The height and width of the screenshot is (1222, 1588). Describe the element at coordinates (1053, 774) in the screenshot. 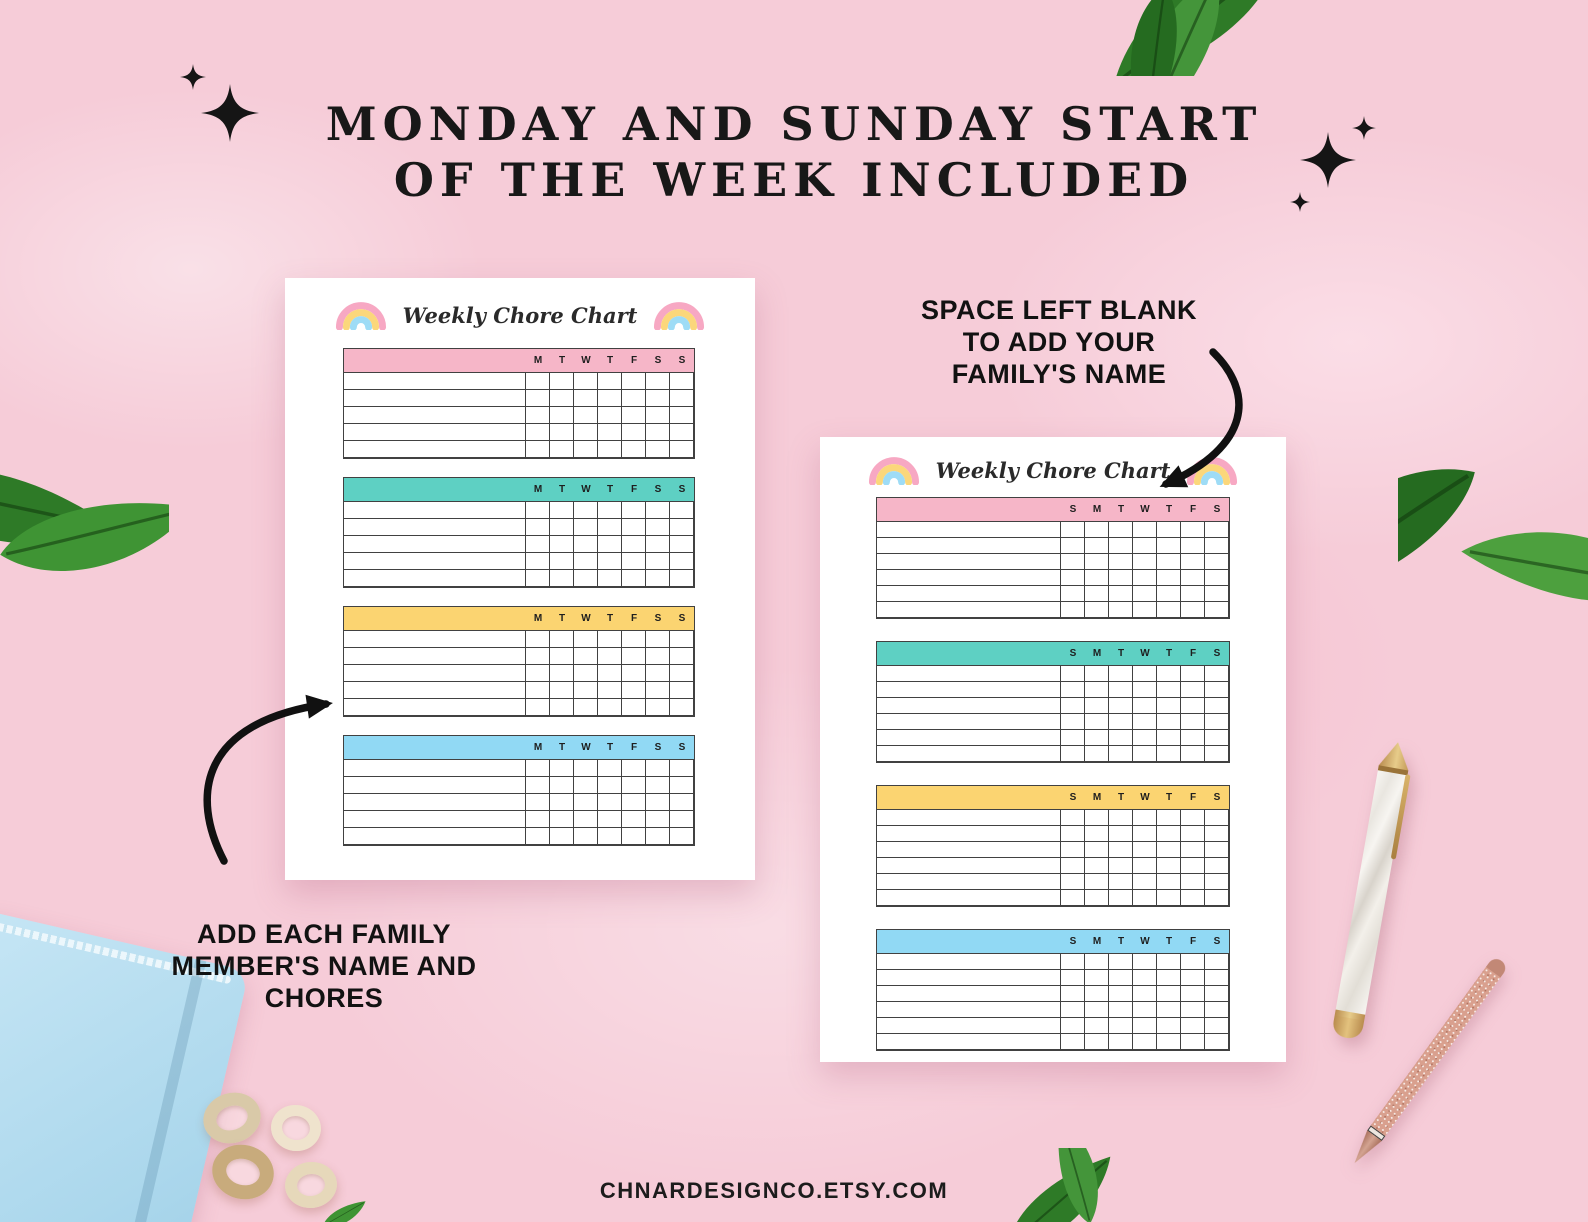

I see `chore-tables: S M T W T F S S M T W T F S S M T W T F S S M T W T F S` at that location.